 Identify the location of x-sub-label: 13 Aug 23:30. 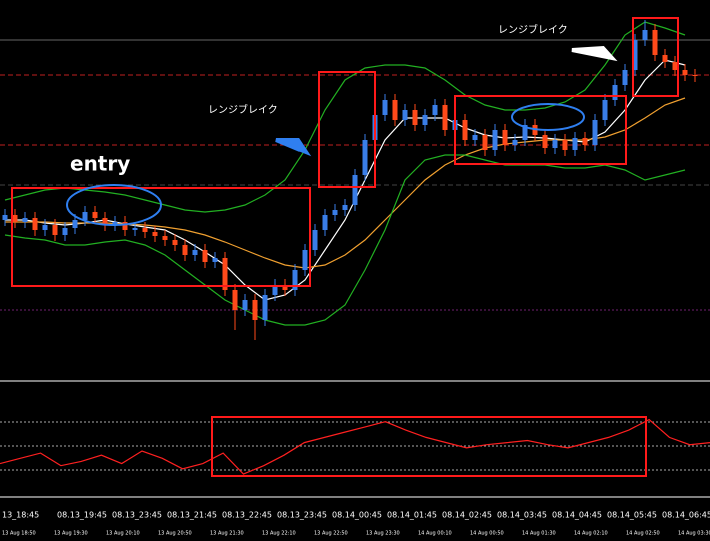
(383, 534).